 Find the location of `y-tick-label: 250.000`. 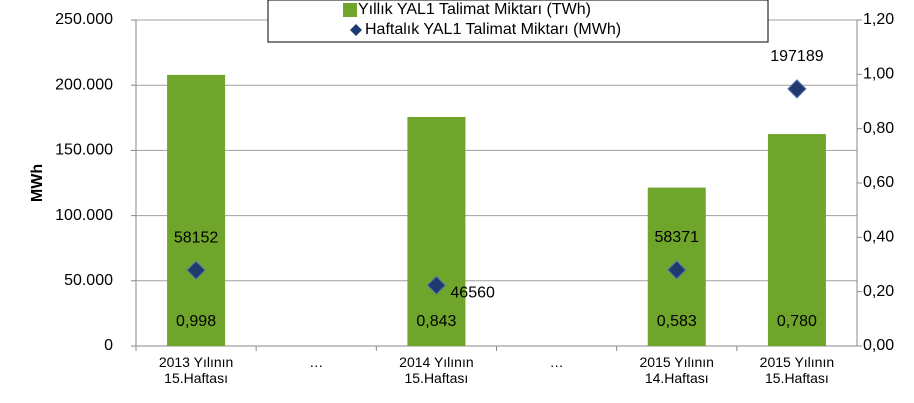

y-tick-label: 250.000 is located at coordinates (84, 19).